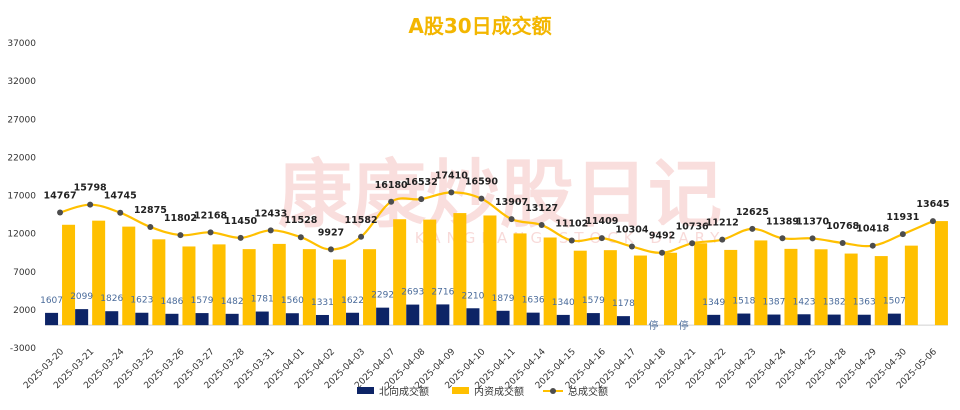  I want to click on total-data-label: 14745, so click(120, 196).